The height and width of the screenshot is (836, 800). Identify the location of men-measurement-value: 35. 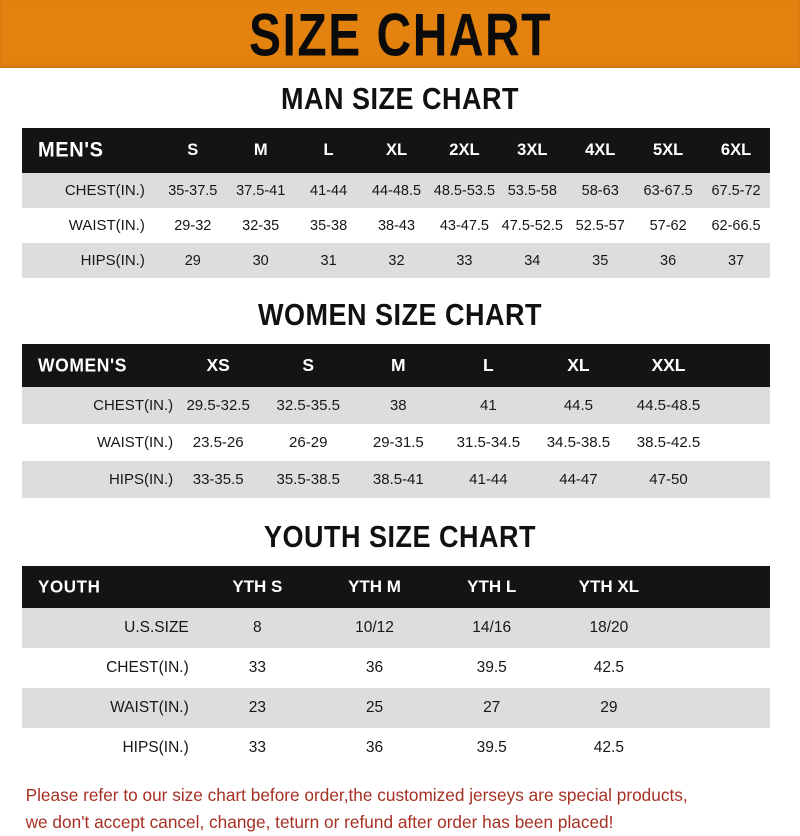
(600, 260).